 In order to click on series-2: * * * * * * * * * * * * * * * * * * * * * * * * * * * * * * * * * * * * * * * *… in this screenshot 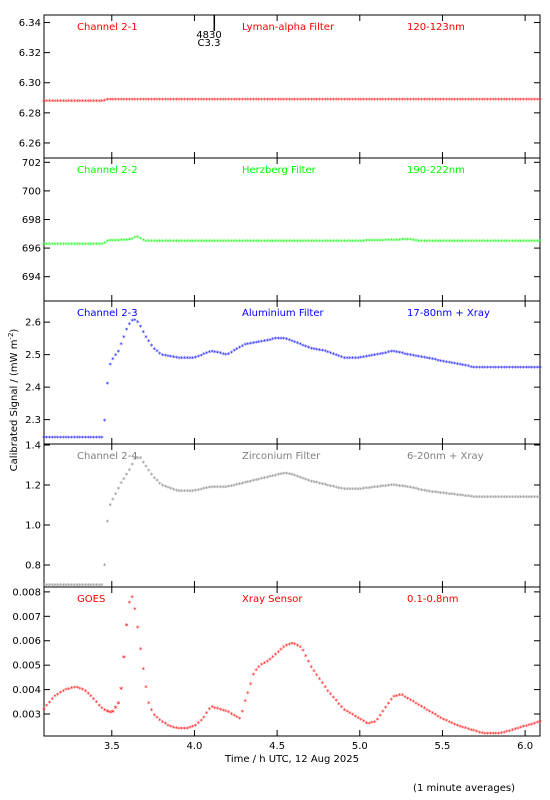, I will do `click(292, 241)`.